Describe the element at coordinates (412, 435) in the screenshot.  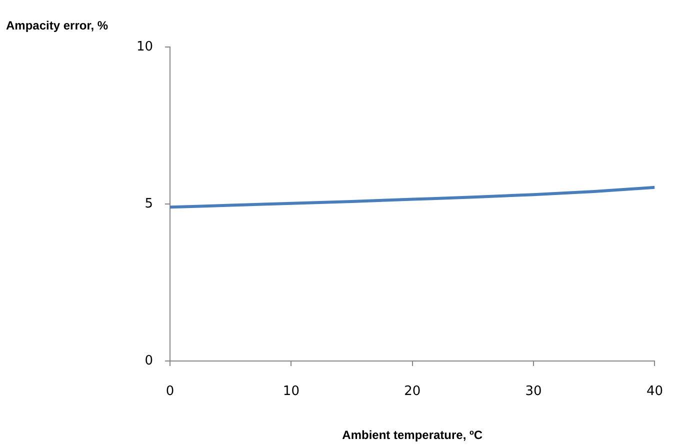
I see `x-axis-title: Ambient temperature, ºC` at that location.